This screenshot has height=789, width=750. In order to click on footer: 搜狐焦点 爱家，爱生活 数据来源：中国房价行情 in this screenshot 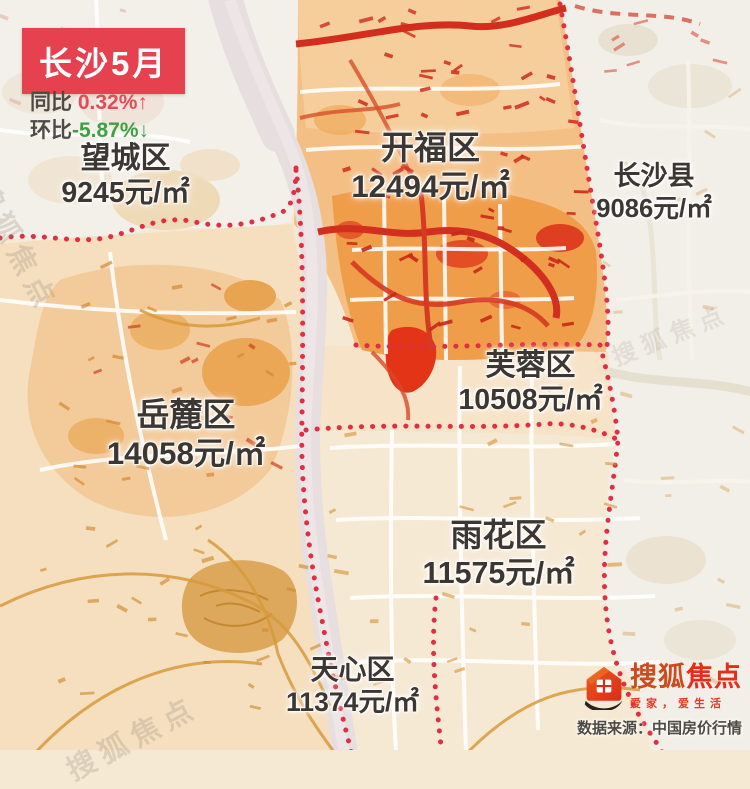, I will do `click(659, 701)`.